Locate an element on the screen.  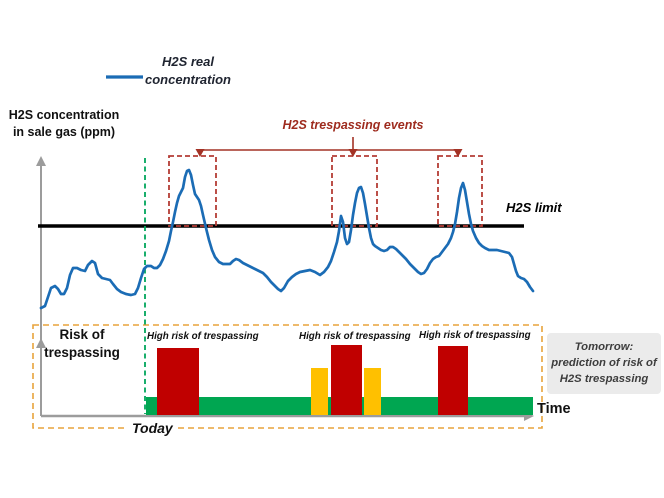
h2s-limit-label: H2S limit is located at coordinates (534, 207).